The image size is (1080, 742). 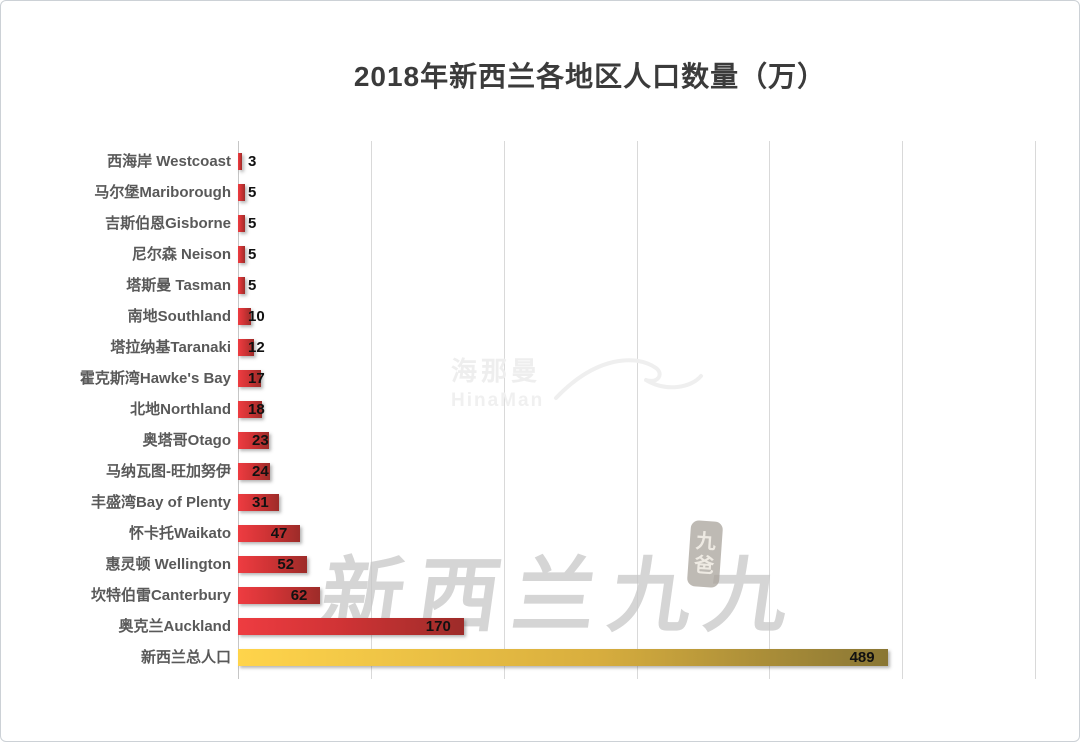 What do you see at coordinates (628, 379) in the screenshot?
I see `watermark-swoosh-icon` at bounding box center [628, 379].